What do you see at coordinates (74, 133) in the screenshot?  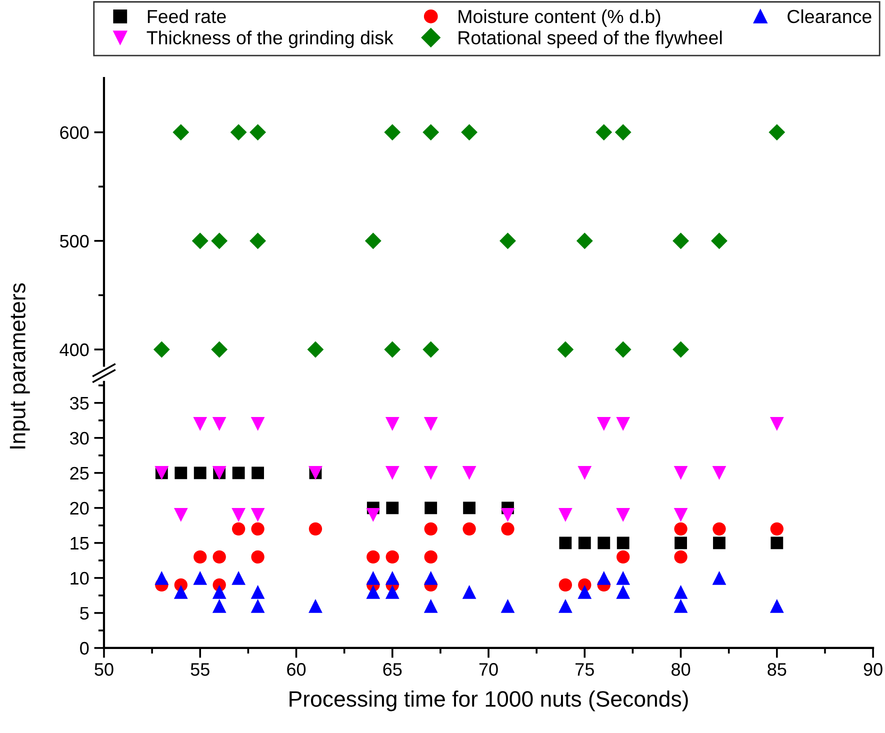 I see `y-tick-label: 600` at bounding box center [74, 133].